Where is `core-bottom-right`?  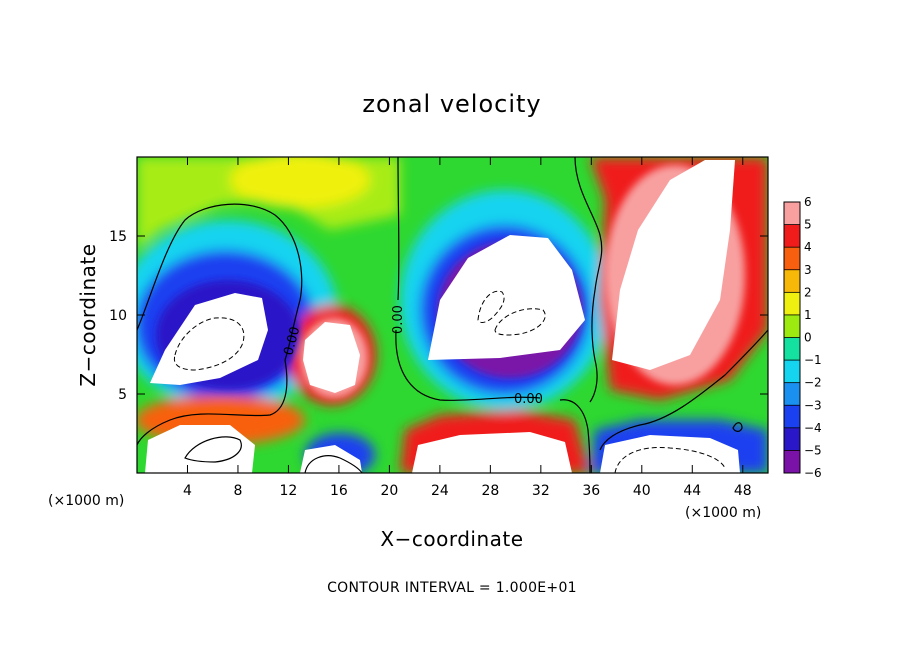 core-bottom-right is located at coordinates (670, 454).